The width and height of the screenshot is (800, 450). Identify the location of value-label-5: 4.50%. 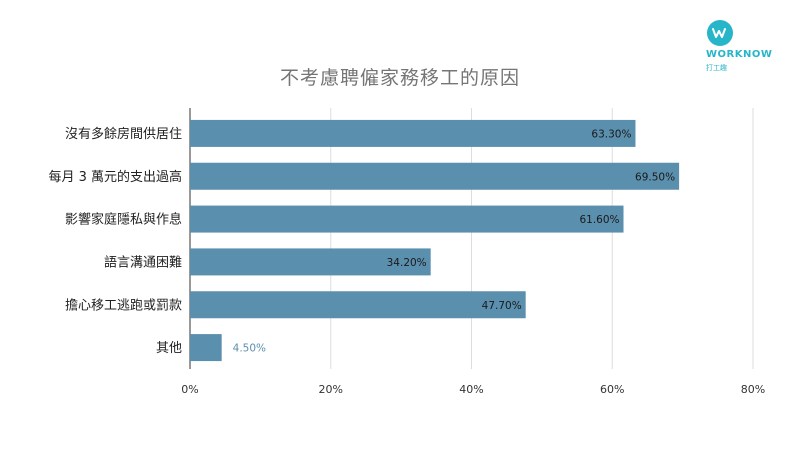
(249, 349).